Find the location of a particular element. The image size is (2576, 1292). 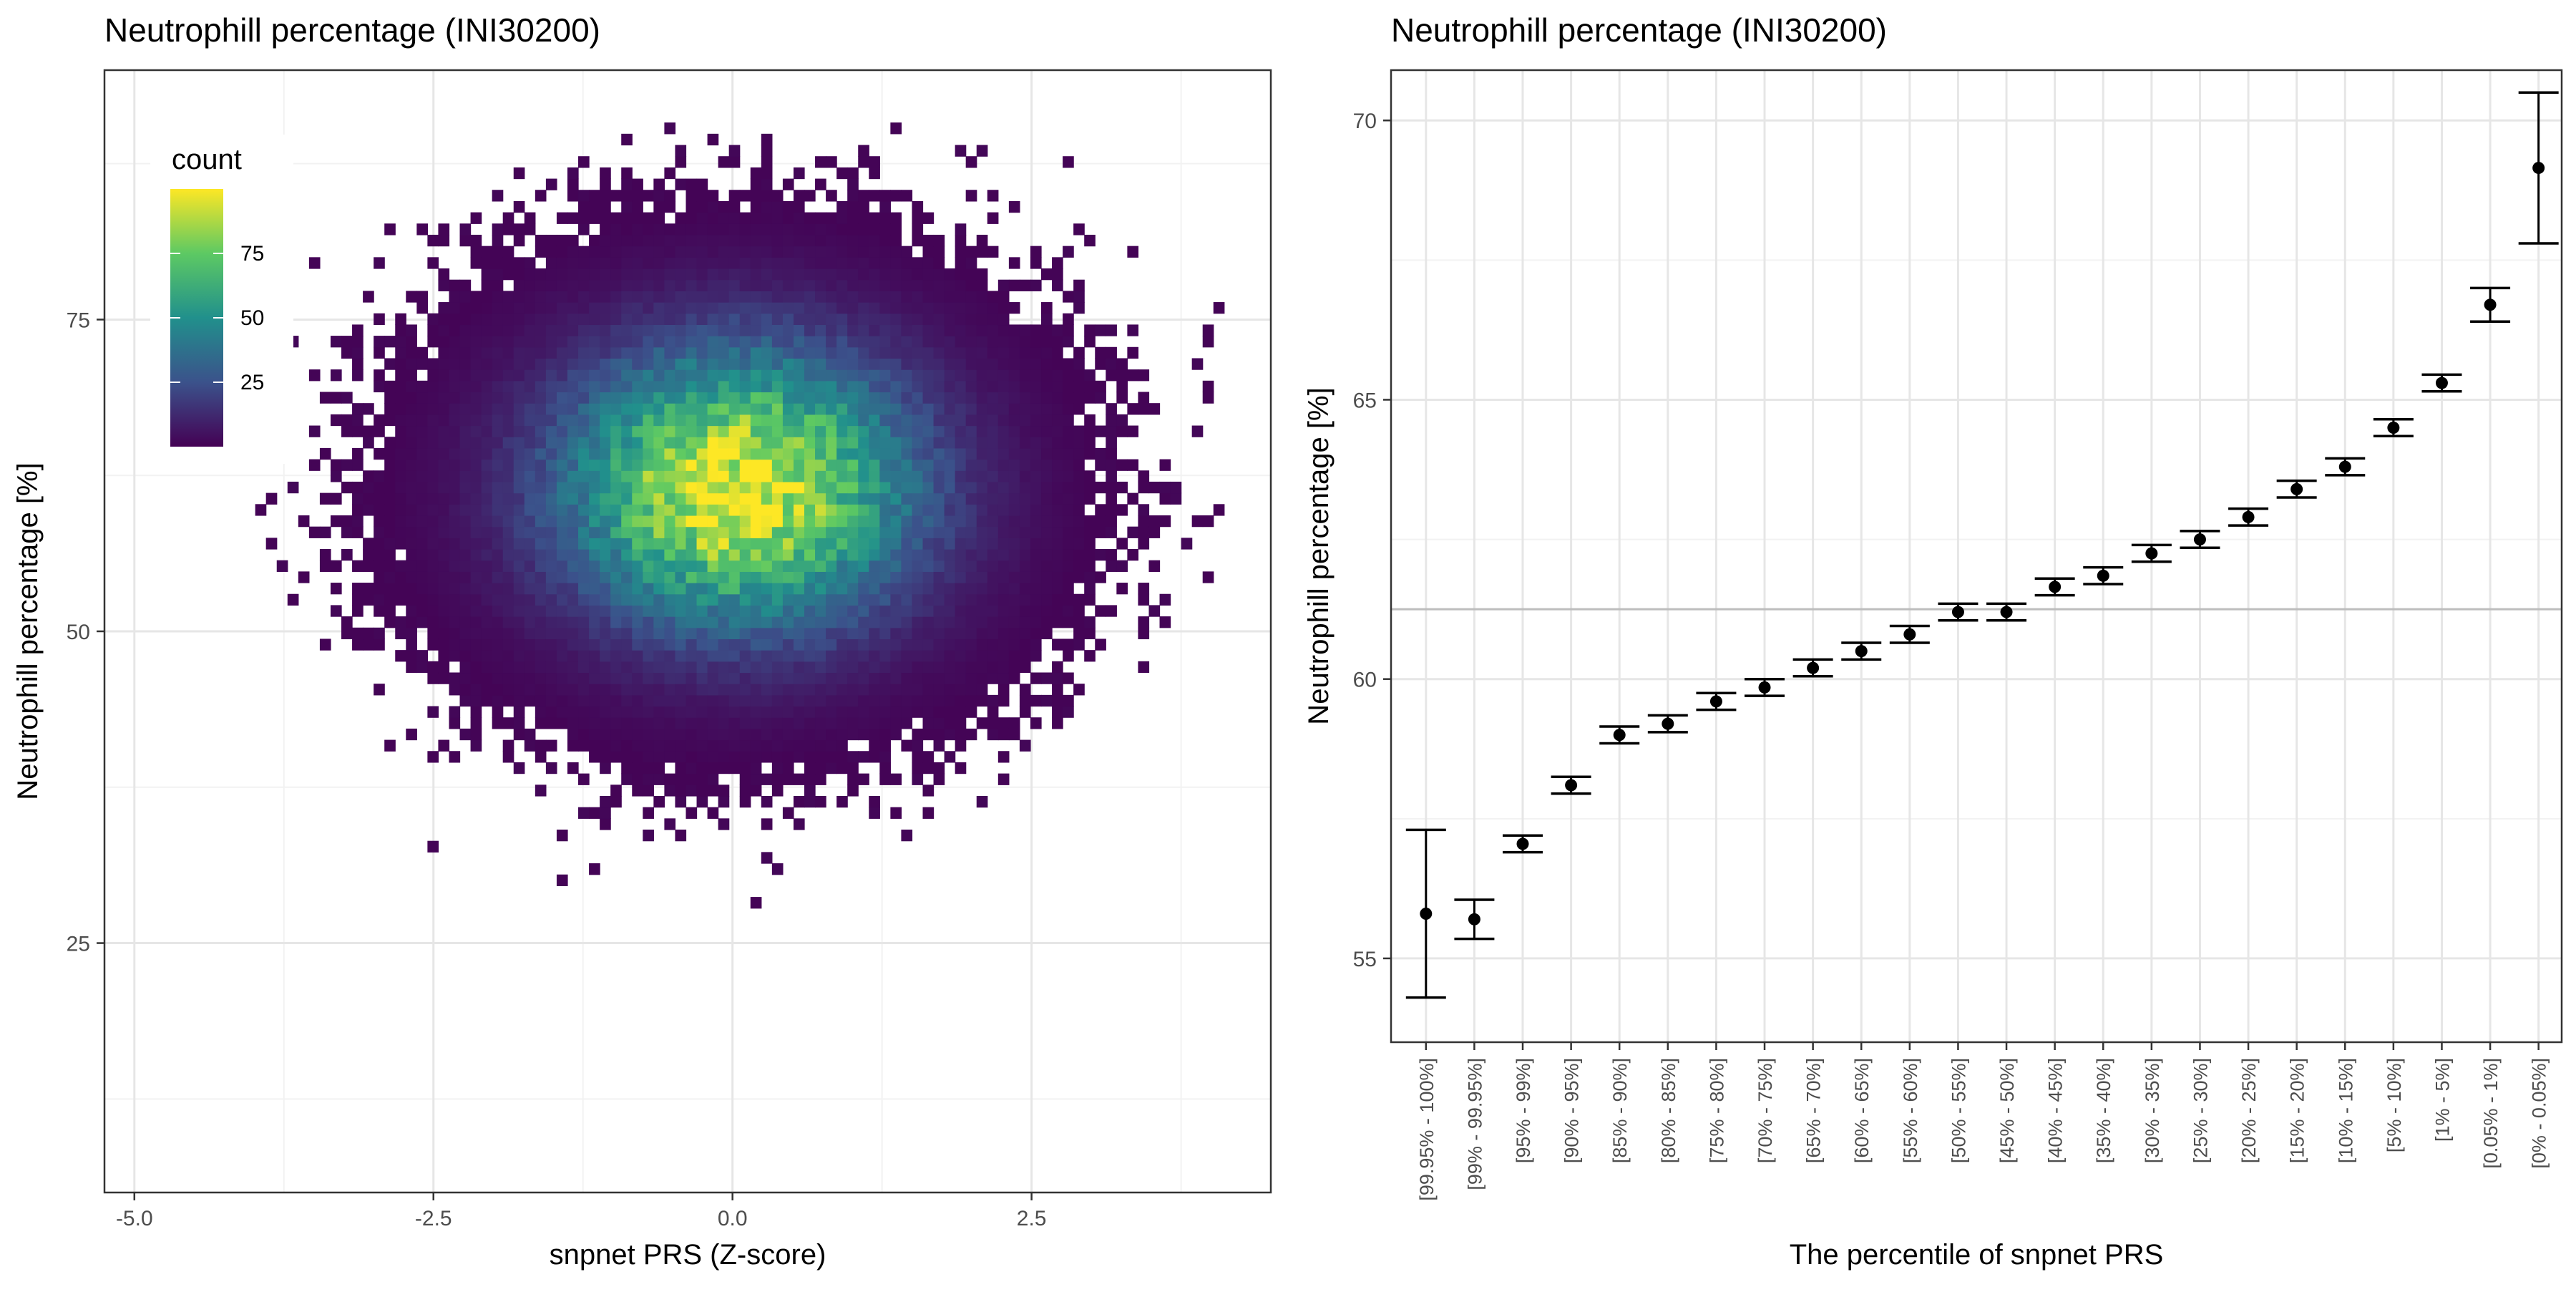

legend-title: count is located at coordinates (207, 159).